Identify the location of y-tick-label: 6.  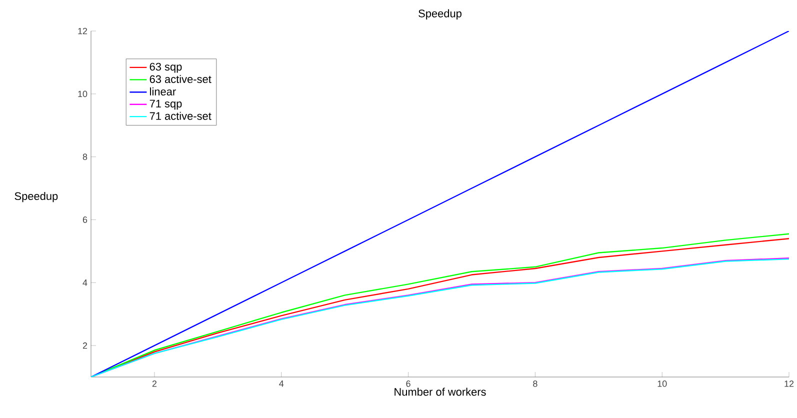
(85, 219).